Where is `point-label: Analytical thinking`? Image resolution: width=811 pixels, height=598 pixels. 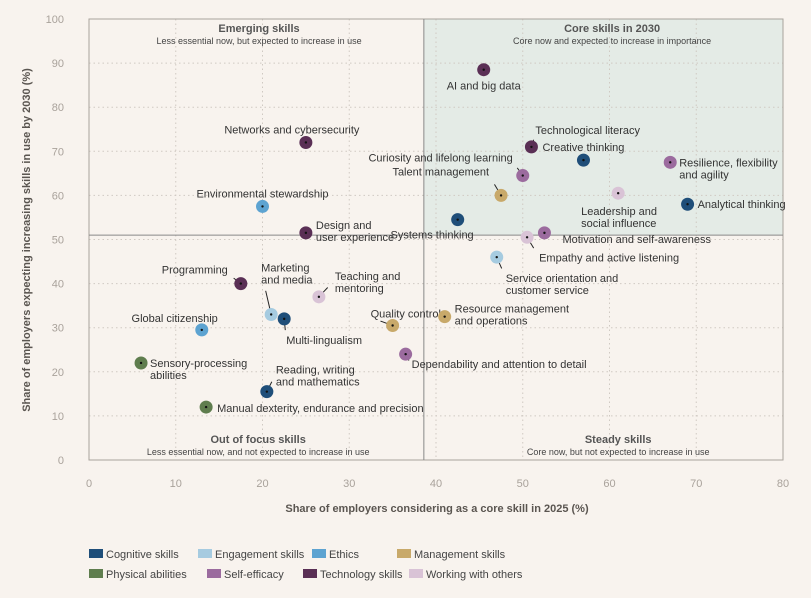 point-label: Analytical thinking is located at coordinates (742, 205).